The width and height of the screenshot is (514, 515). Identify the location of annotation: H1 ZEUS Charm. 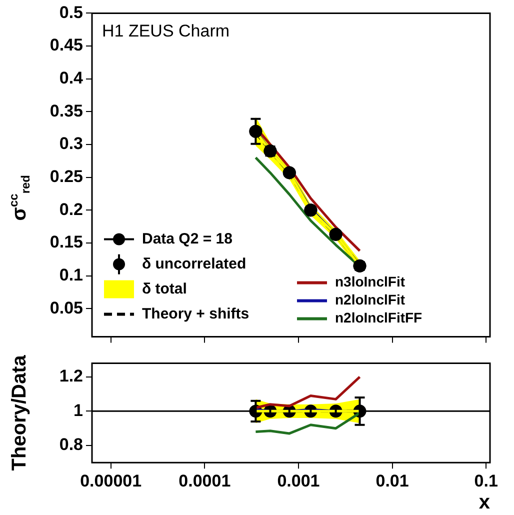
(166, 30).